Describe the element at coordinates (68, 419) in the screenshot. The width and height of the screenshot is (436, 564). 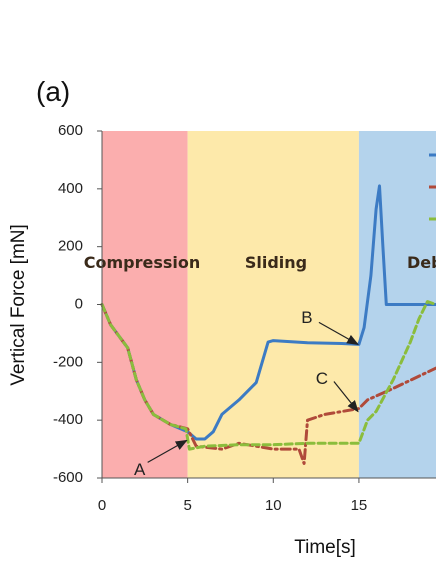
I see `y-tick-label: -400` at that location.